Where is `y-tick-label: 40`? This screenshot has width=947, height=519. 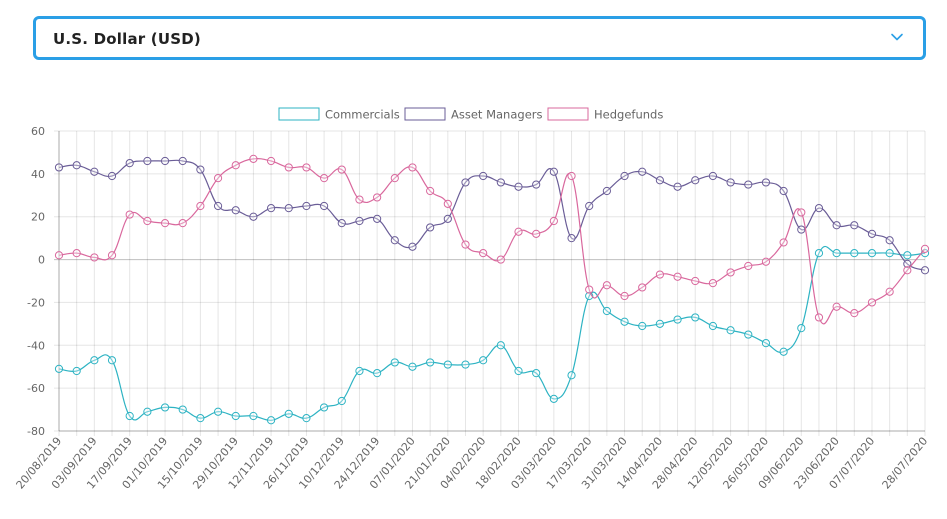 y-tick-label: 40 is located at coordinates (38, 174).